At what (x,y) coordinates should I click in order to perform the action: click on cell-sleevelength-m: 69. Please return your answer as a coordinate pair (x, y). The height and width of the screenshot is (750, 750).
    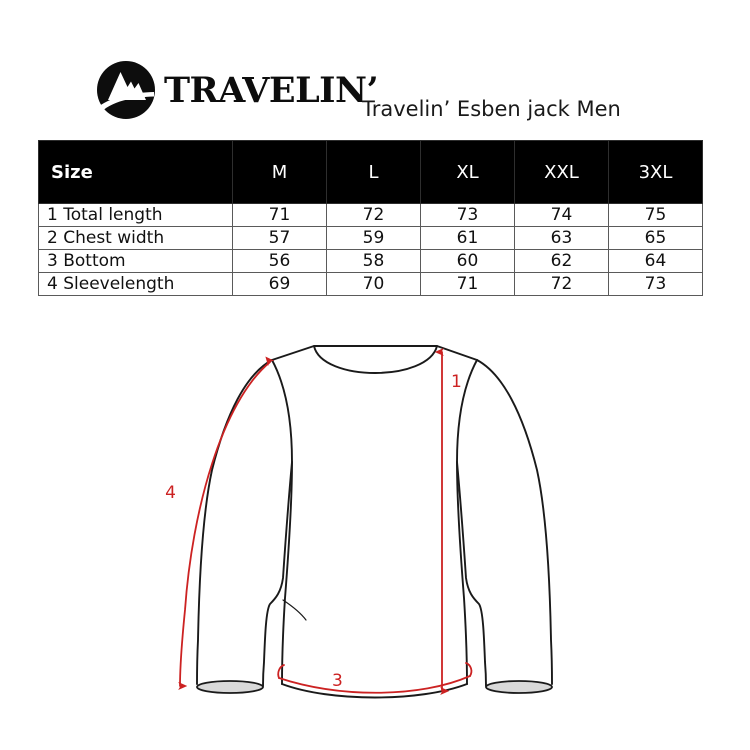
    Looking at the image, I should click on (279, 284).